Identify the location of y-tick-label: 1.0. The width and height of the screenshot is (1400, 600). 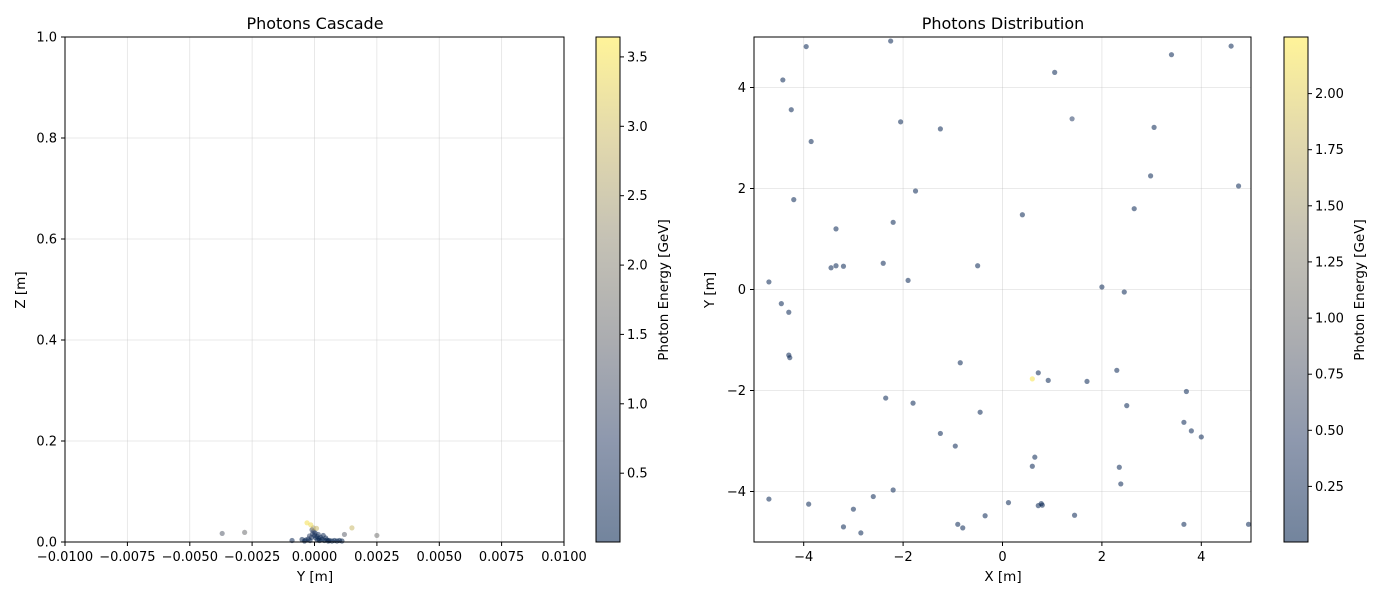
(46, 38).